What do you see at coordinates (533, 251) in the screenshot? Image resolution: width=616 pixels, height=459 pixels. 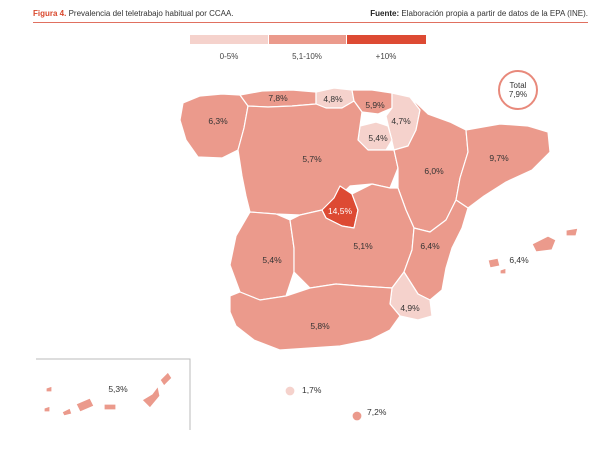 I see `region-islas-baleares` at bounding box center [533, 251].